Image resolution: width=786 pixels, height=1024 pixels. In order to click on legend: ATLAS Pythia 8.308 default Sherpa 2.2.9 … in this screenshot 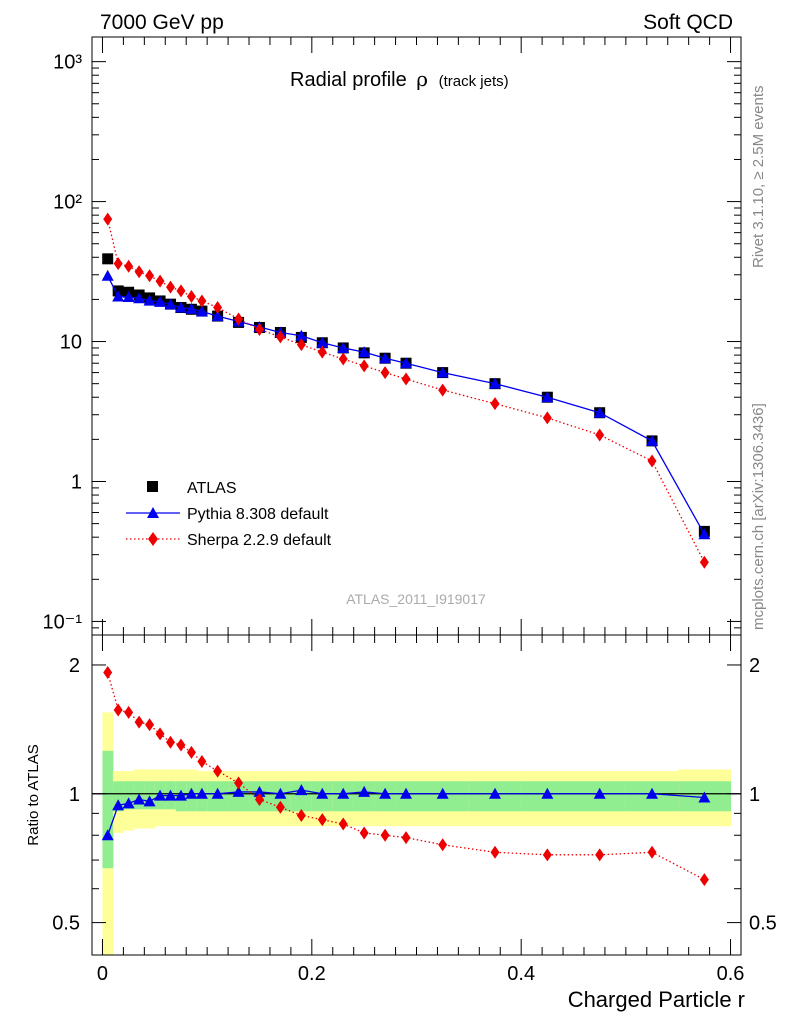, I will do `click(229, 514)`.